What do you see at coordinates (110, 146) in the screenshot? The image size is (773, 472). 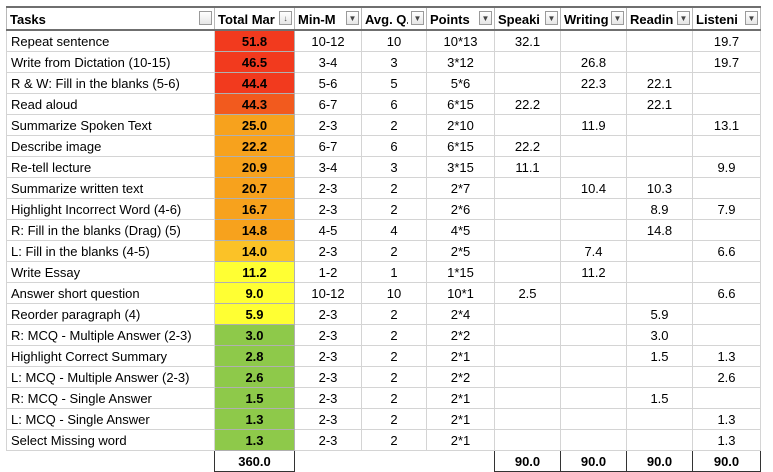 I see `task-name-cell: Describe image` at bounding box center [110, 146].